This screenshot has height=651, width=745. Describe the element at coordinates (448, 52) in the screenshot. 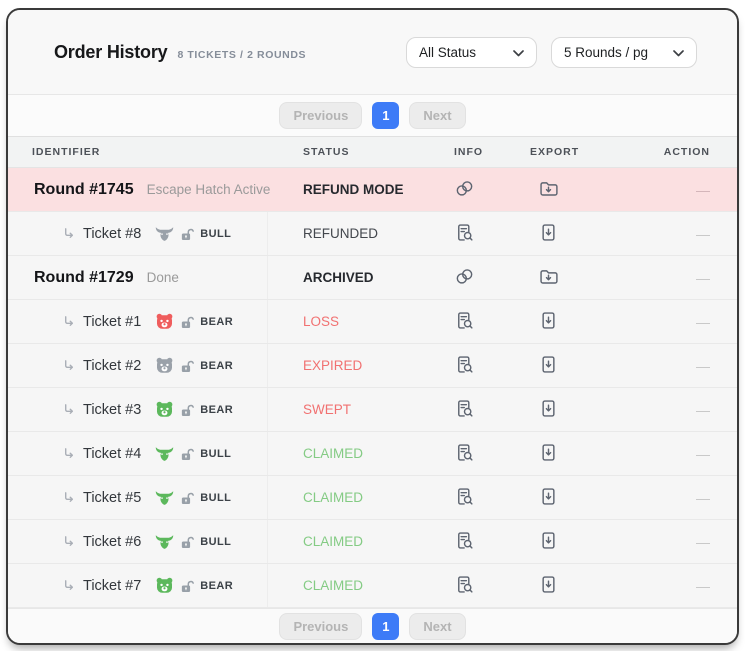

I see `status-filter-value: All Status` at that location.